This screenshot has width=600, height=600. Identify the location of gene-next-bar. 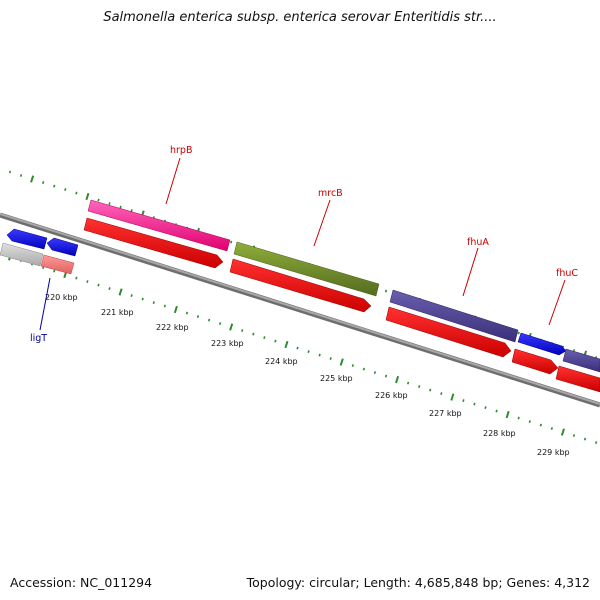
(581, 360).